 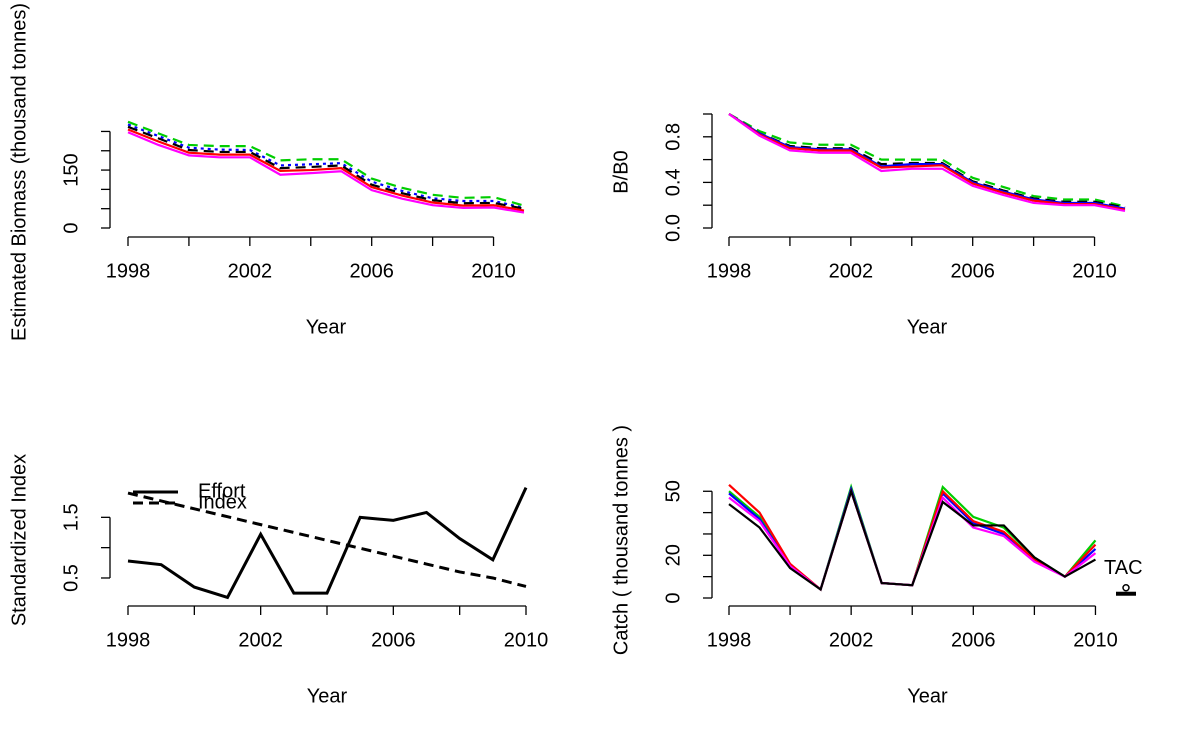 What do you see at coordinates (621, 171) in the screenshot?
I see `y-axis-label: B/B0` at bounding box center [621, 171].